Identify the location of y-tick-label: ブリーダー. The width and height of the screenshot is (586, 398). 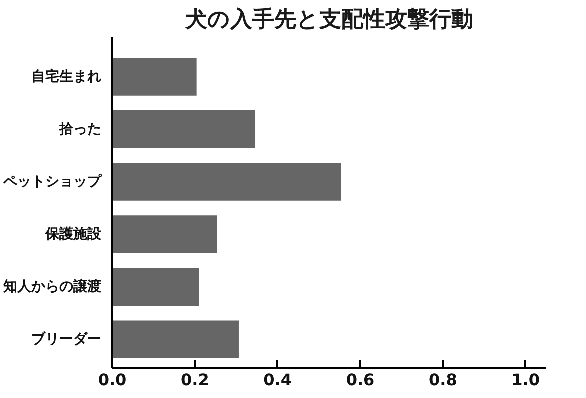
(67, 339).